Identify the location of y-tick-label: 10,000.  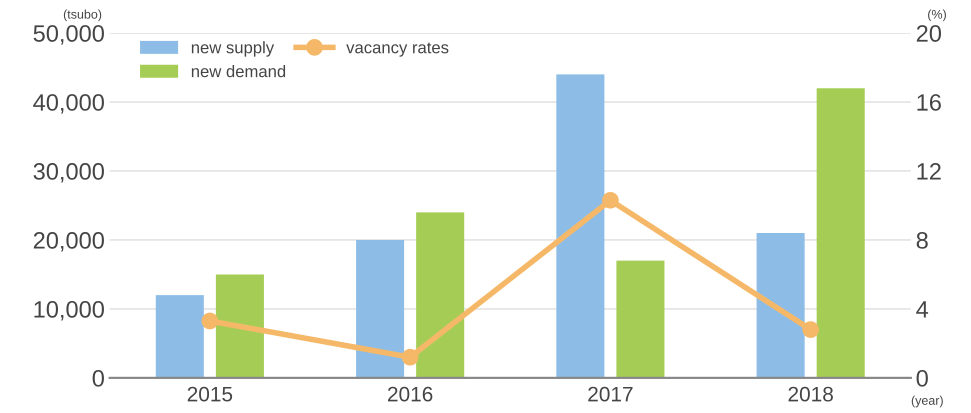
(69, 310).